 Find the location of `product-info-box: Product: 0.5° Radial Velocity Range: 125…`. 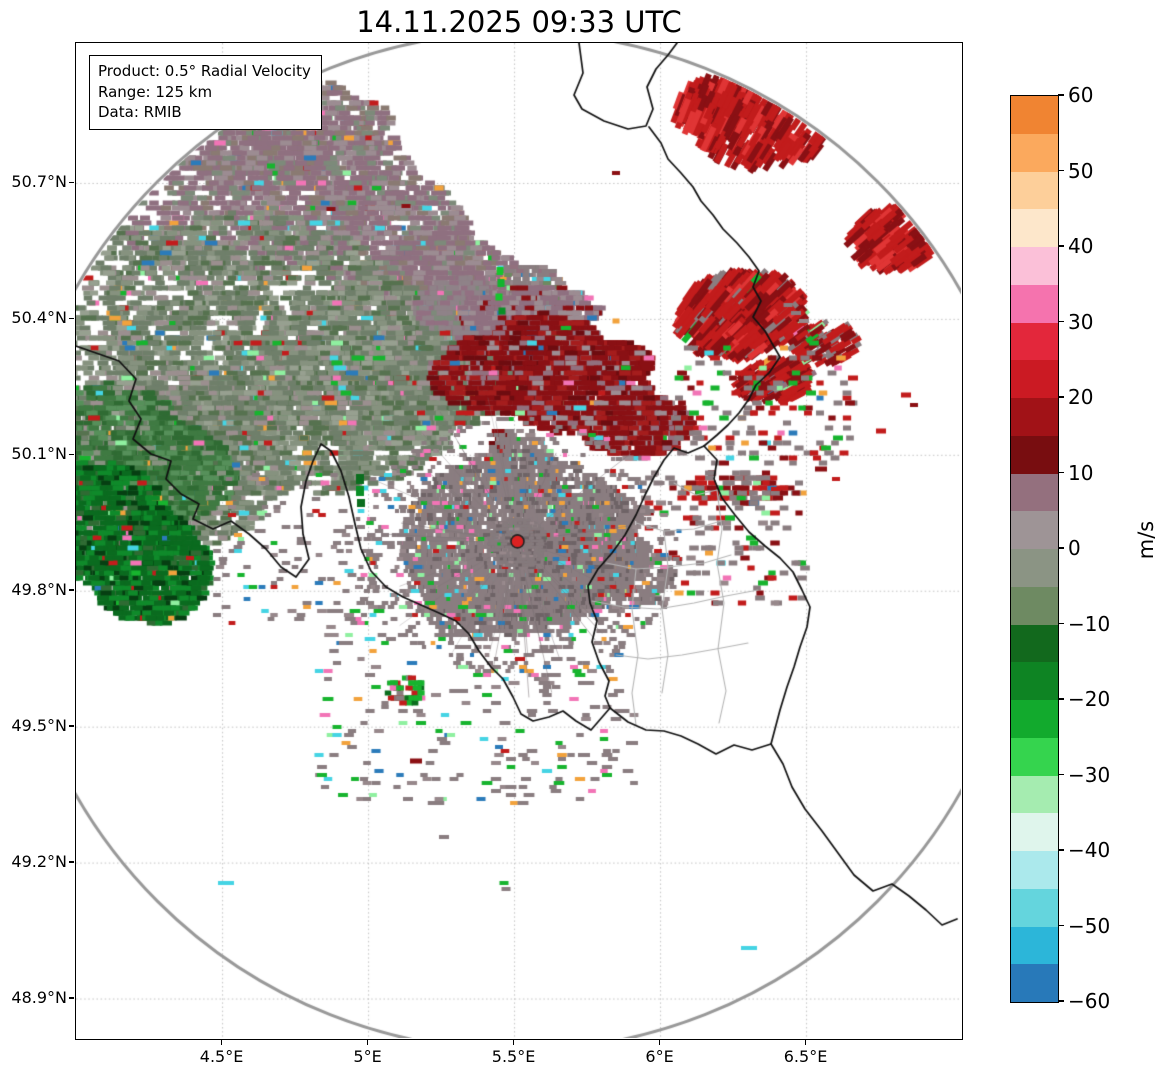

product-info-box: Product: 0.5° Radial Velocity Range: 125… is located at coordinates (205, 93).